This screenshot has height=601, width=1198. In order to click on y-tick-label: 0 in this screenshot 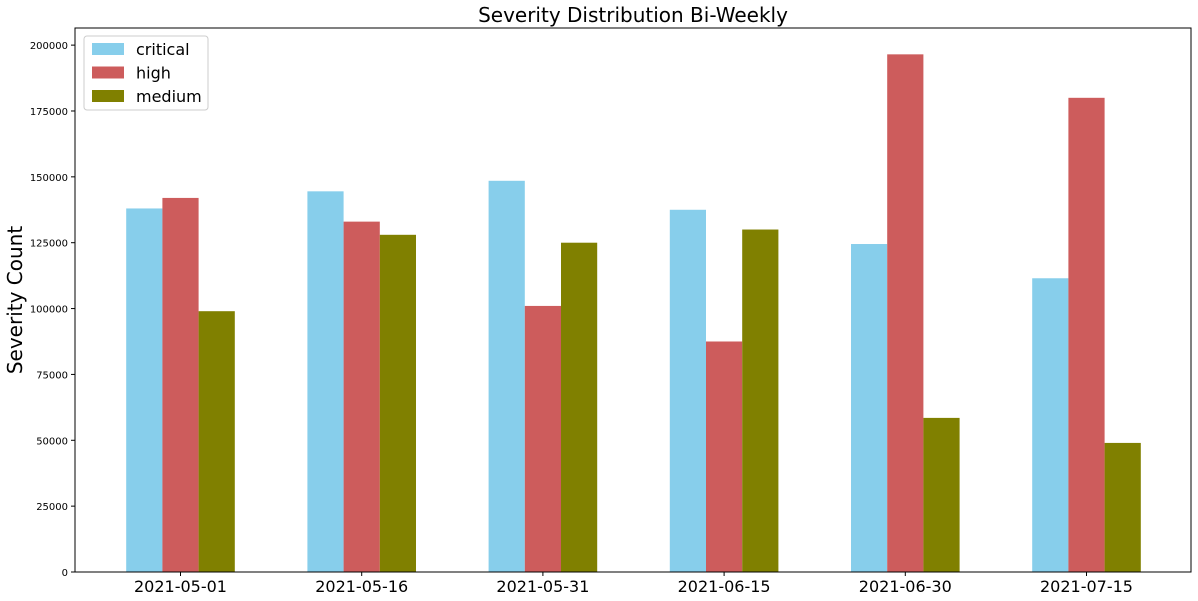, I will do `click(65, 573)`.